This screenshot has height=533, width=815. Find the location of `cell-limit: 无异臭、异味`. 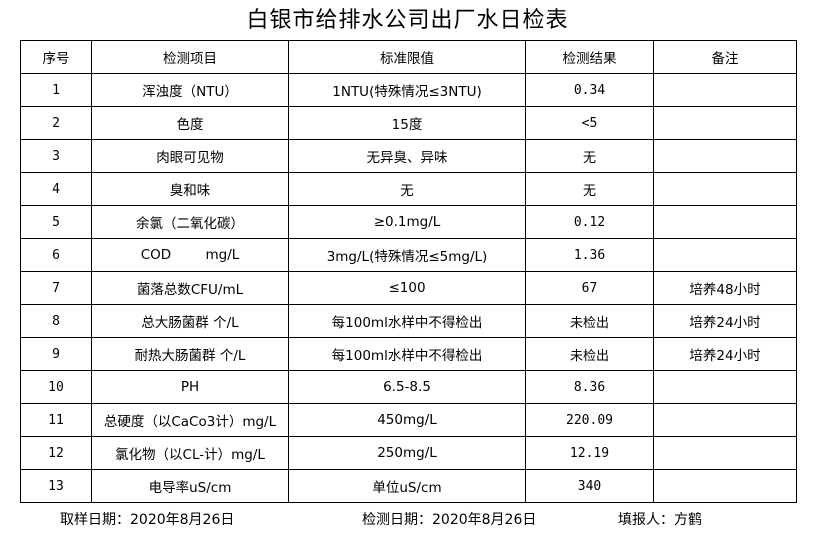

cell-limit: 无异臭、异味 is located at coordinates (407, 156).